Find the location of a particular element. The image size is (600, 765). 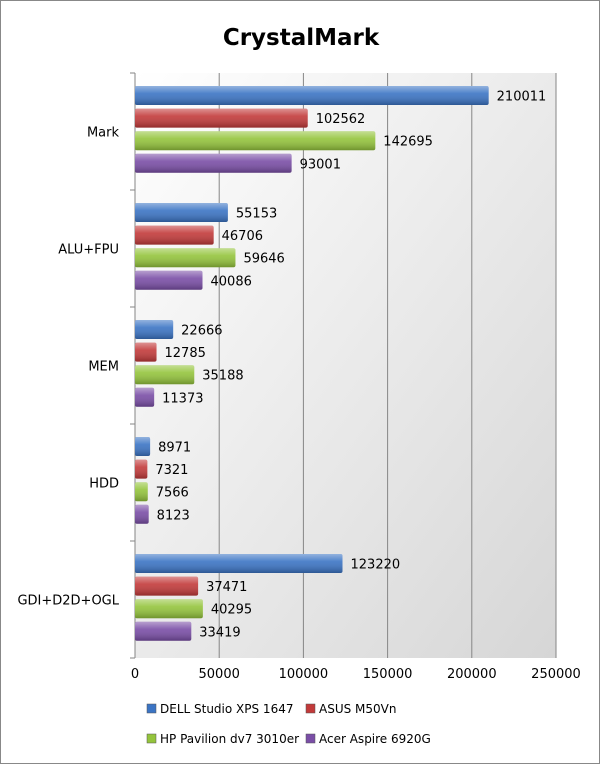

legend-label: DELL Studio XPS 1647 is located at coordinates (226, 709).